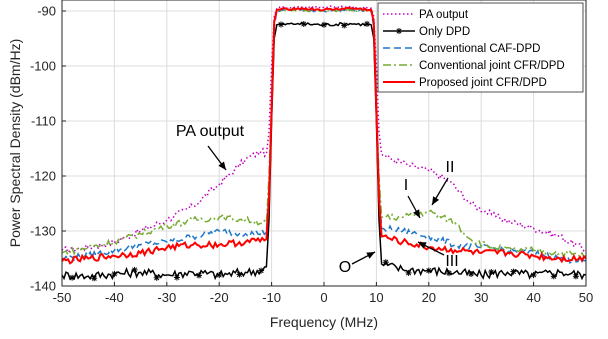 Image resolution: width=608 pixels, height=339 pixels. What do you see at coordinates (429, 297) in the screenshot?
I see `x-tick-label: 20` at bounding box center [429, 297].